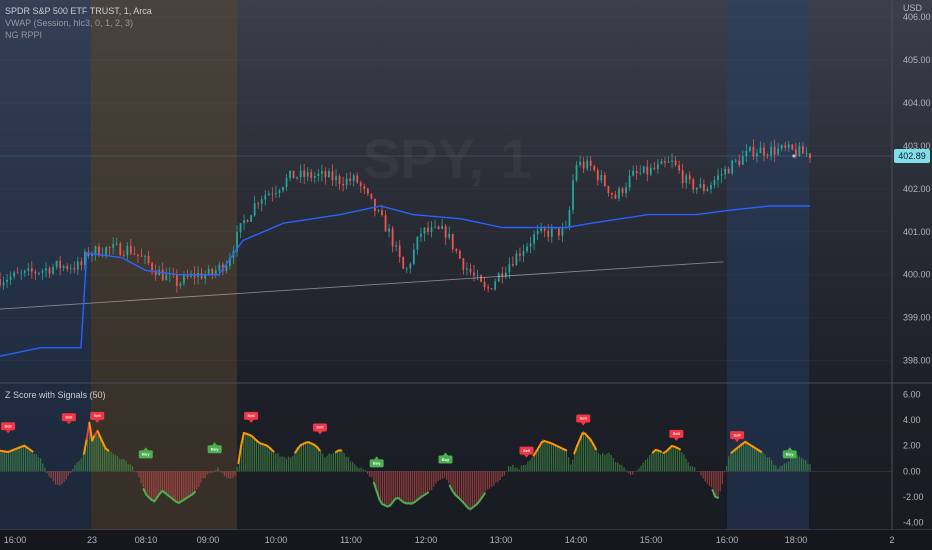 The height and width of the screenshot is (550, 932). What do you see at coordinates (891, 540) in the screenshot?
I see `time-tick-label: 2` at bounding box center [891, 540].